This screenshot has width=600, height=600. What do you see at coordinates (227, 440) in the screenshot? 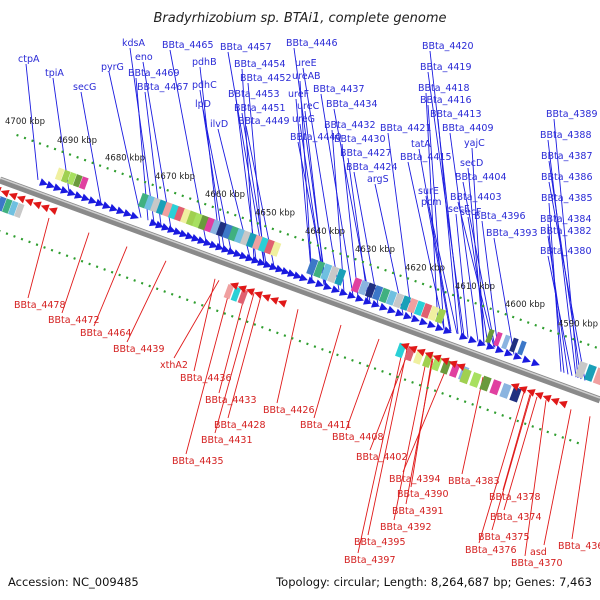
I see `reverse-gene-label: BBta_4431` at bounding box center [227, 440].